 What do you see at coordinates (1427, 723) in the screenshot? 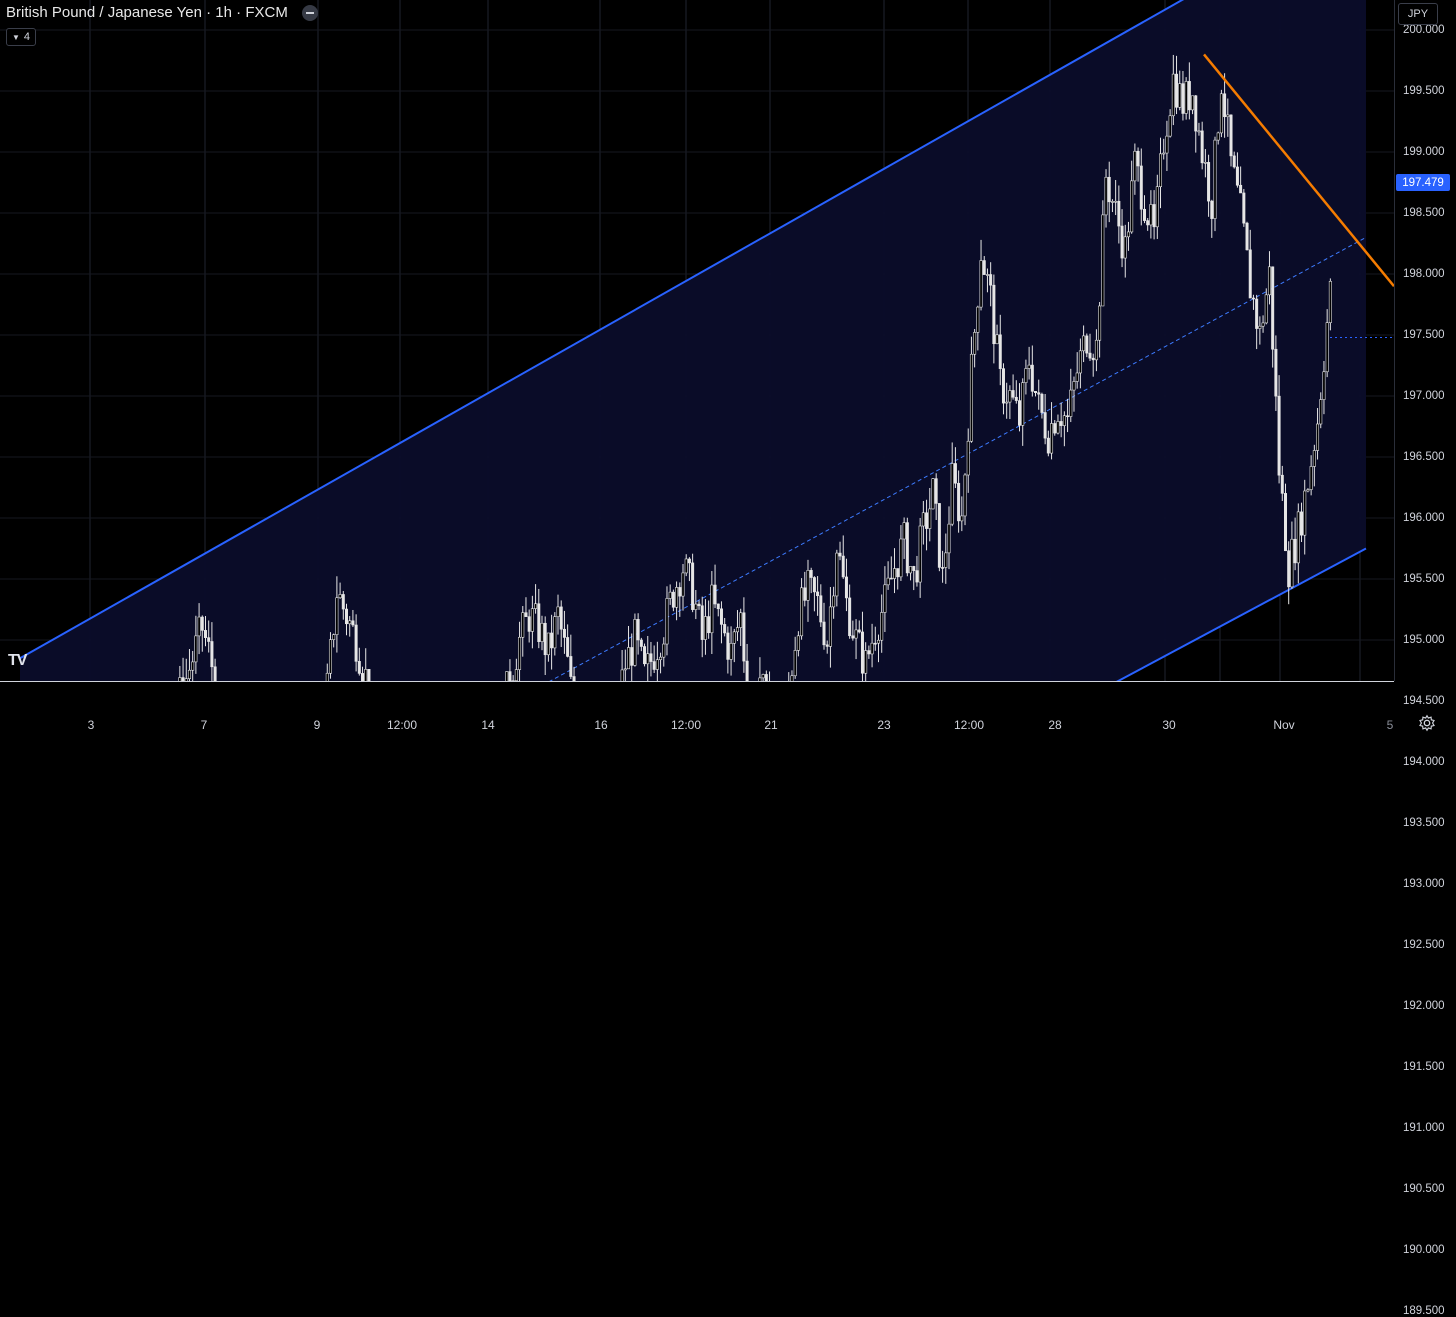
I see `settings-gear-icon` at bounding box center [1427, 723].